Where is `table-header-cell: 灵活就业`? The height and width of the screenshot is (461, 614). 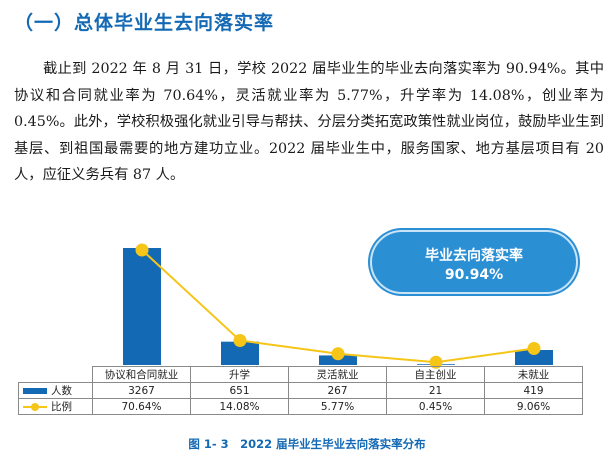 table-header-cell: 灵活就业 is located at coordinates (337, 374).